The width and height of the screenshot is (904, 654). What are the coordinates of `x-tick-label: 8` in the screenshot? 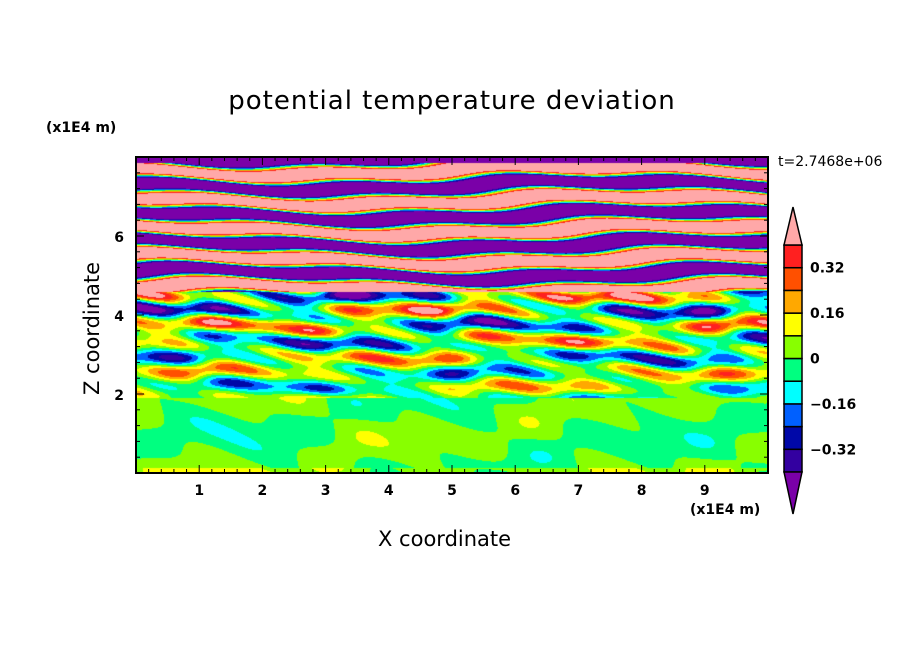 It's located at (642, 491).